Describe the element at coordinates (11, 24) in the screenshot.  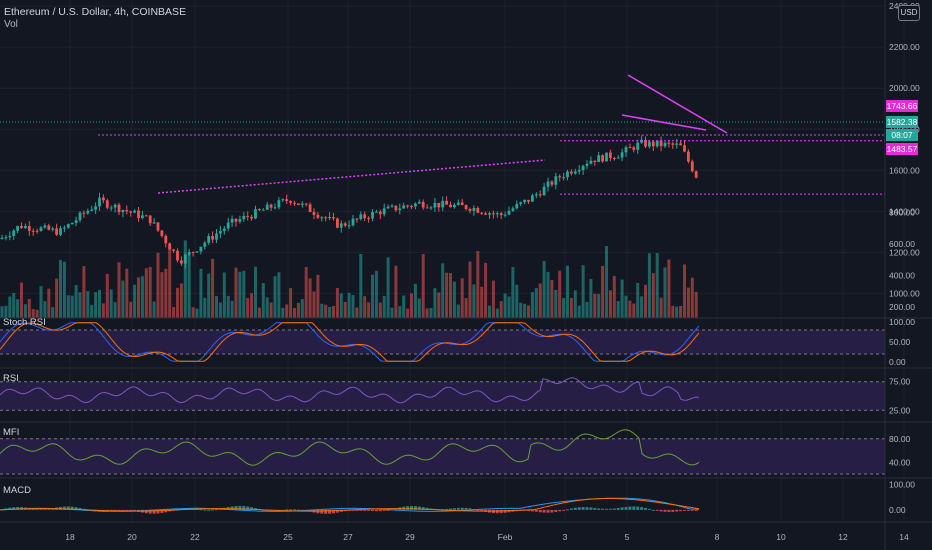
I see `volume-legend: Vol` at that location.